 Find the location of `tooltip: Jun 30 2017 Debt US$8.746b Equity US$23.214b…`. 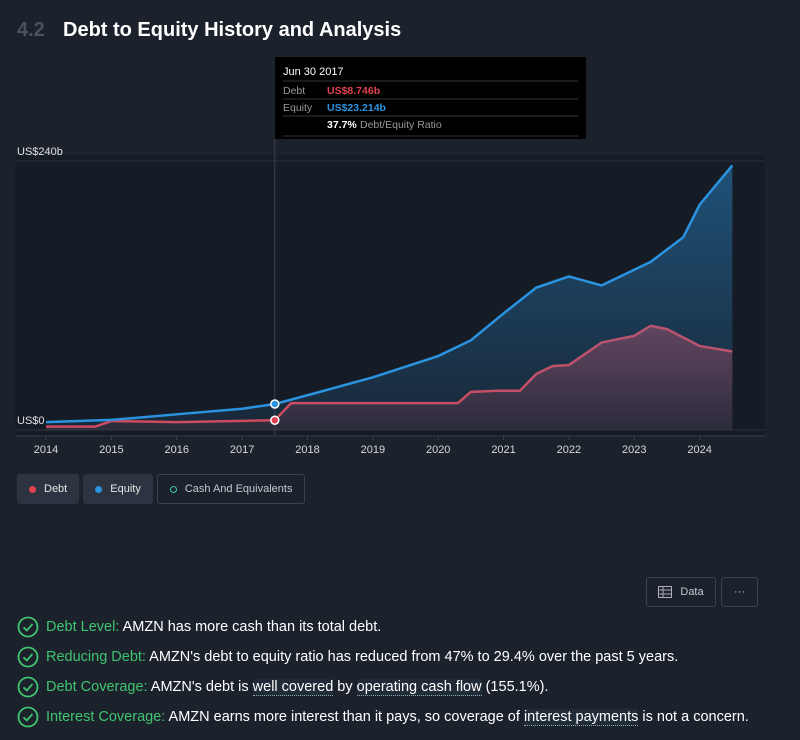

tooltip: Jun 30 2017 Debt US$8.746b Equity US$23.214b… is located at coordinates (430, 98).